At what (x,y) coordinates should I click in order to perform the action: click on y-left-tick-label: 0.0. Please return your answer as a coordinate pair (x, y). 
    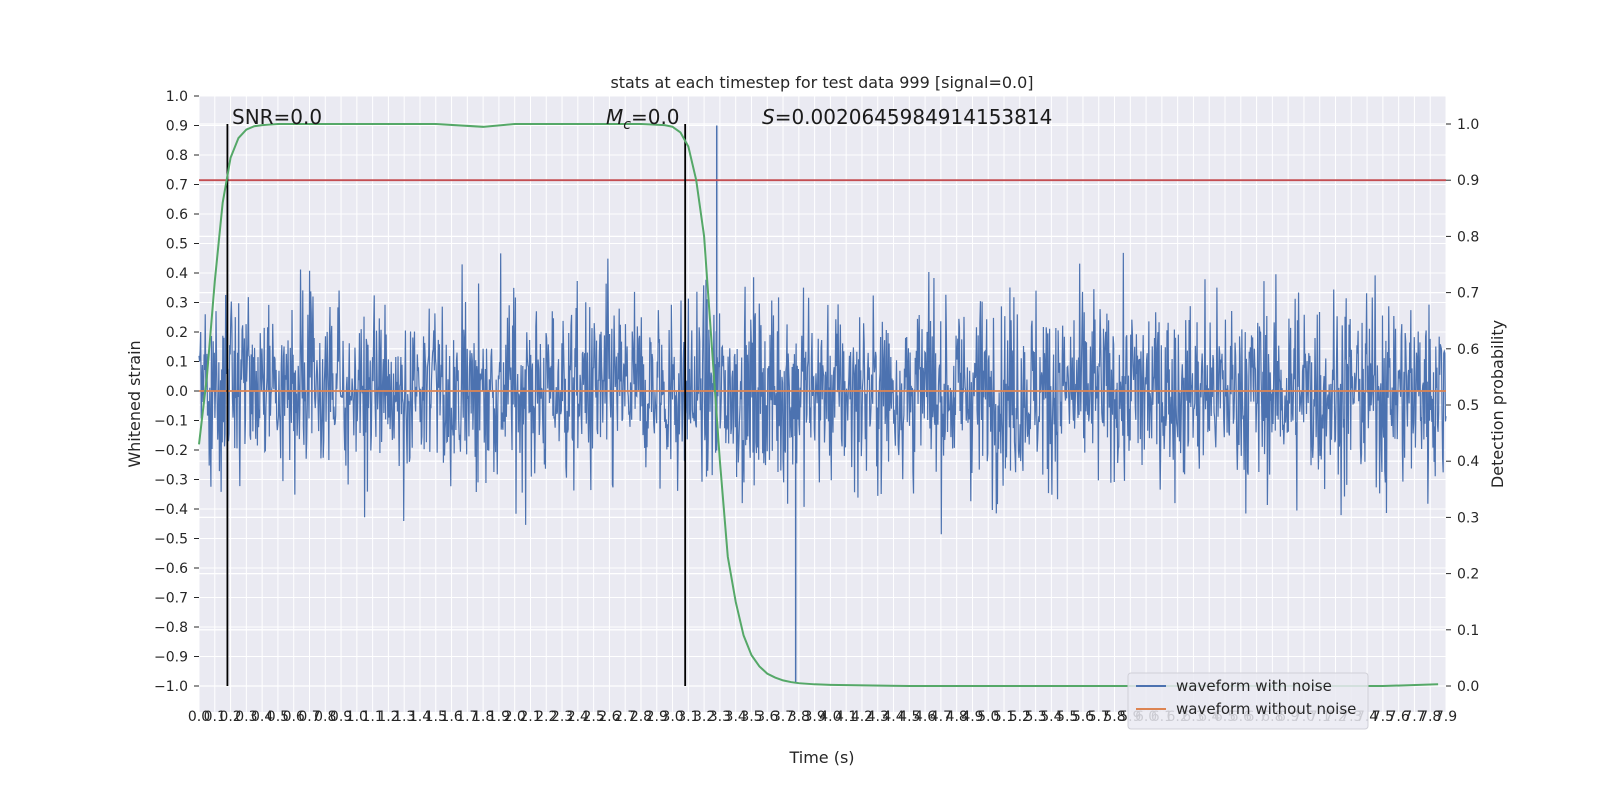
    Looking at the image, I should click on (177, 392).